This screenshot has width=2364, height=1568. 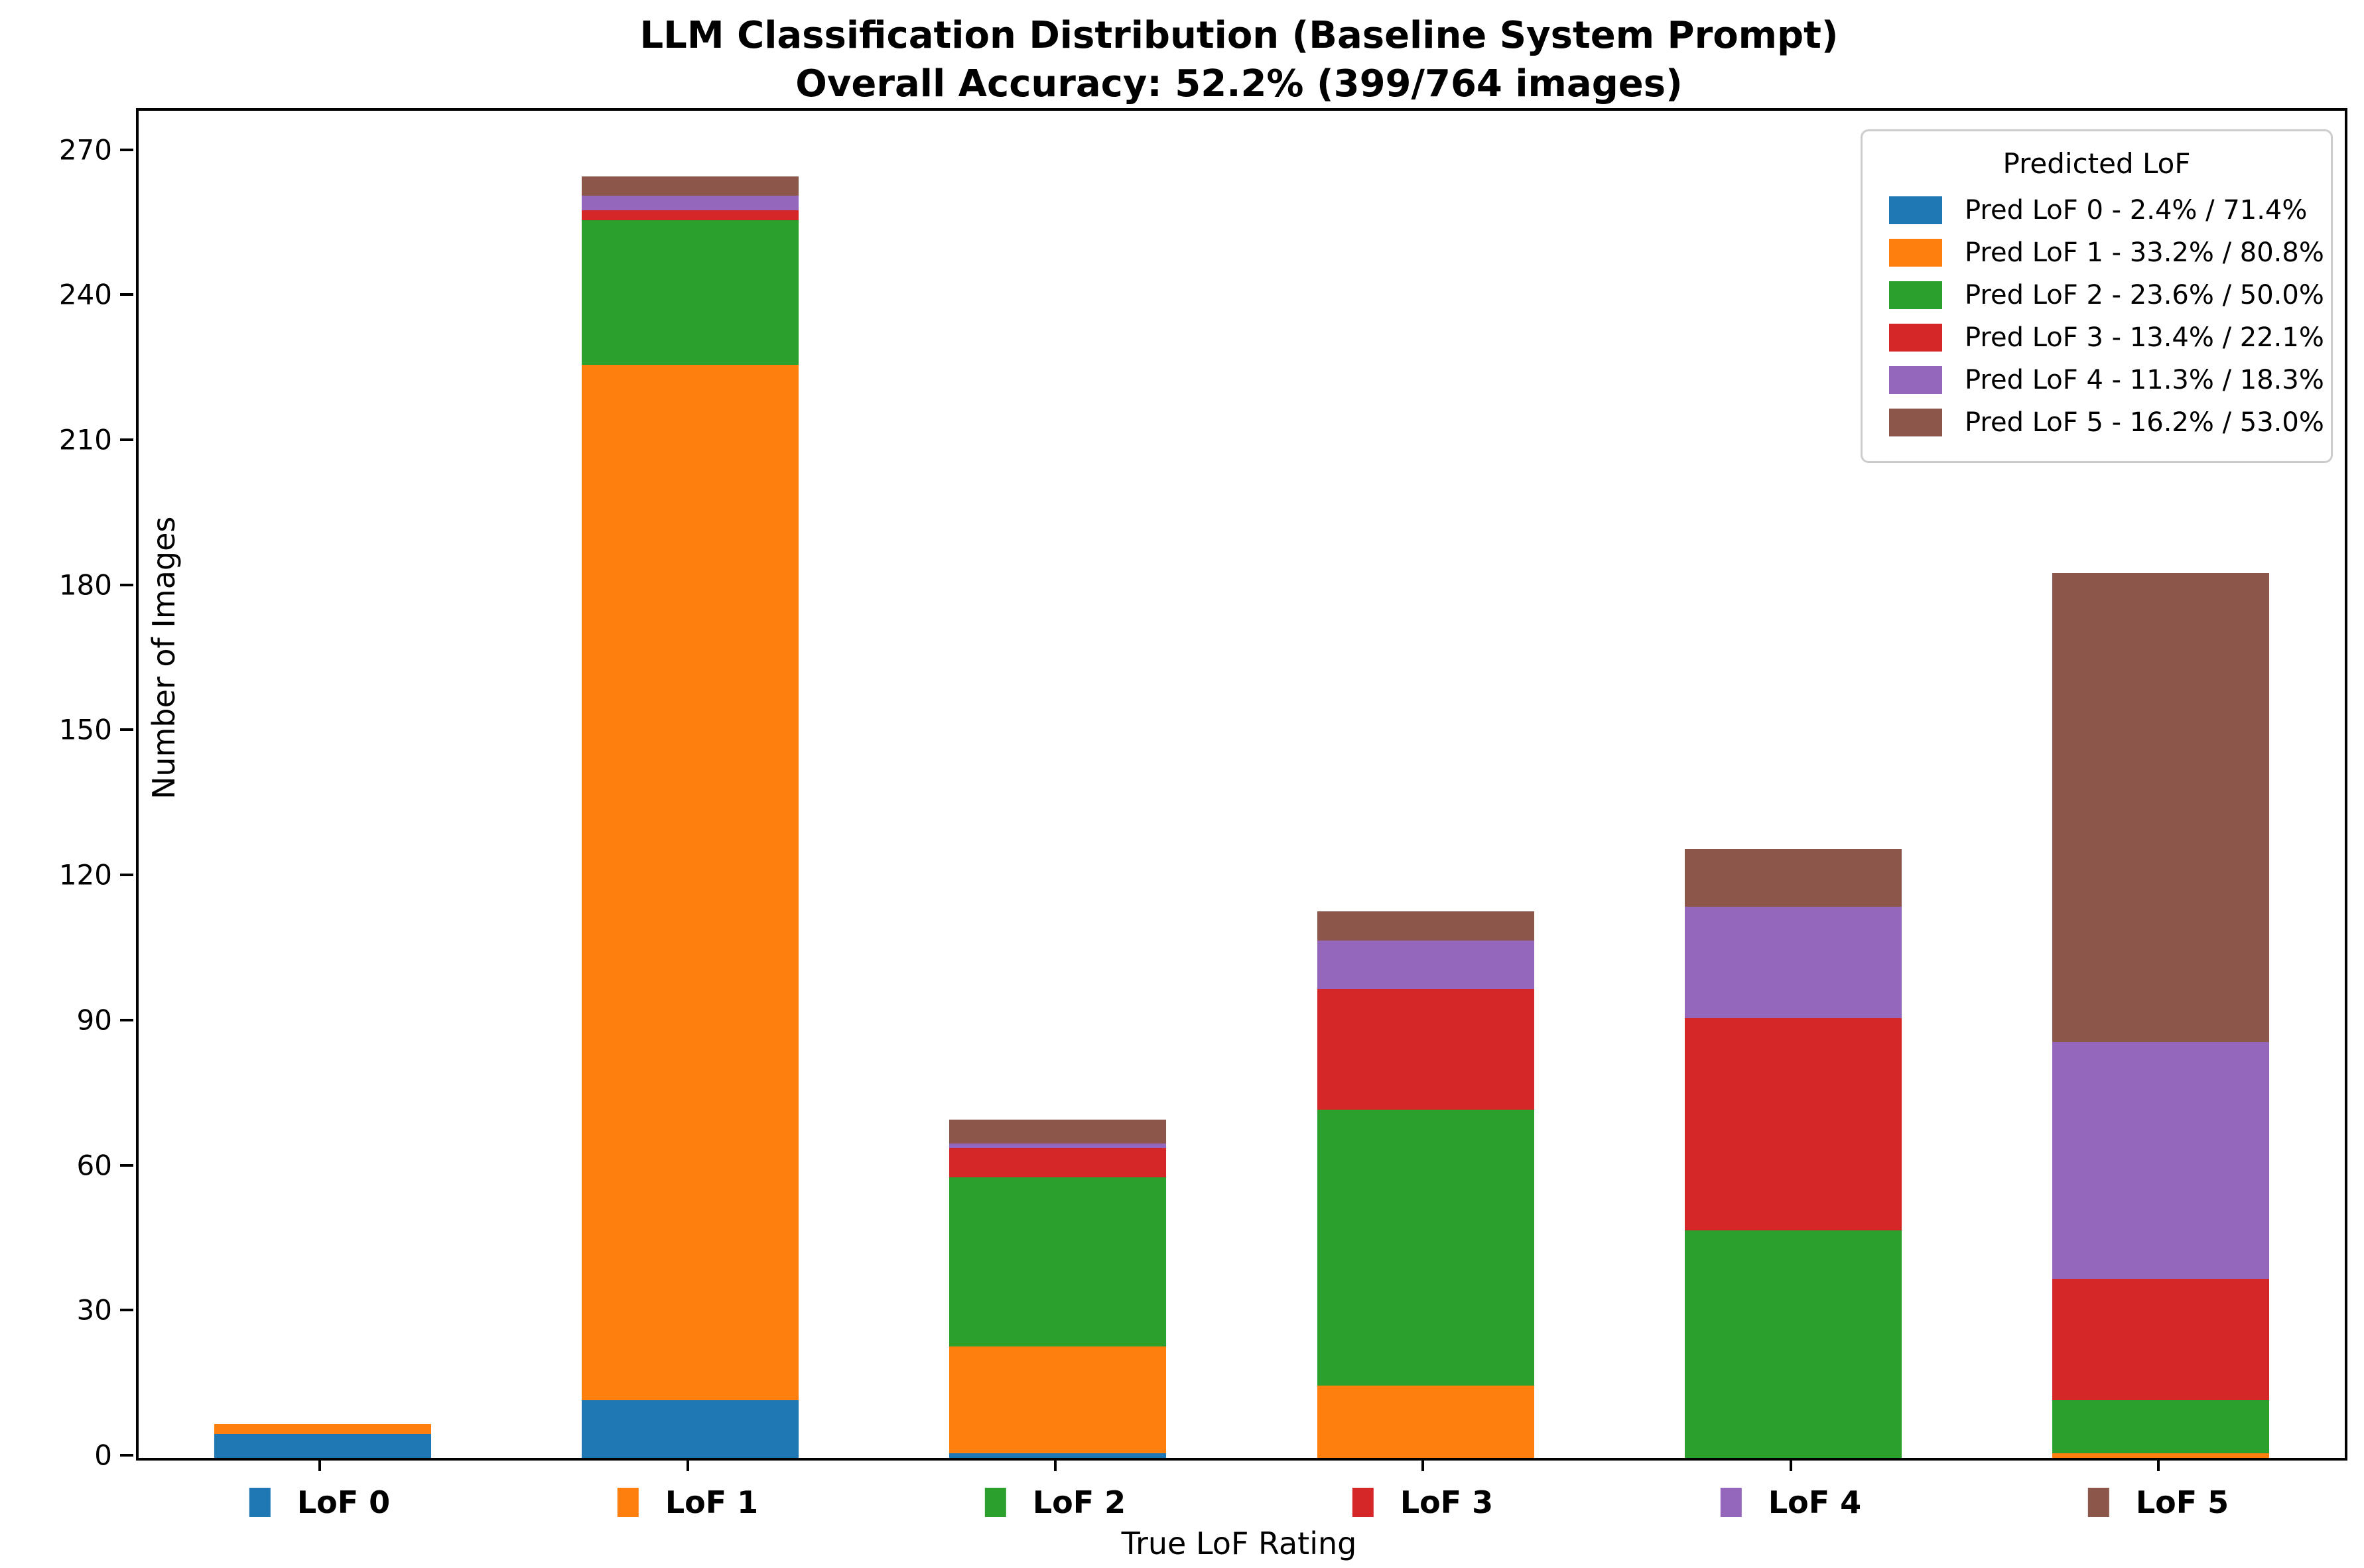 I want to click on x-tick-label-lof-5: LoF 5, so click(x=2158, y=1502).